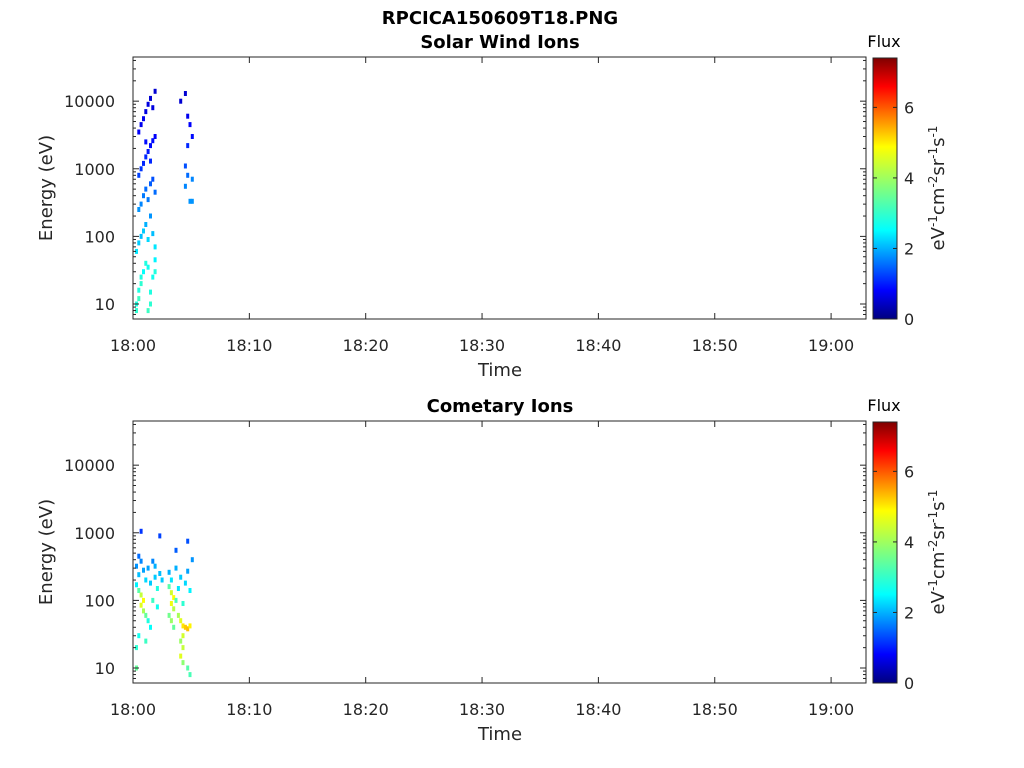 The height and width of the screenshot is (768, 1024). What do you see at coordinates (500, 18) in the screenshot?
I see `figure-title: RPCICA150609T18.PNG` at bounding box center [500, 18].